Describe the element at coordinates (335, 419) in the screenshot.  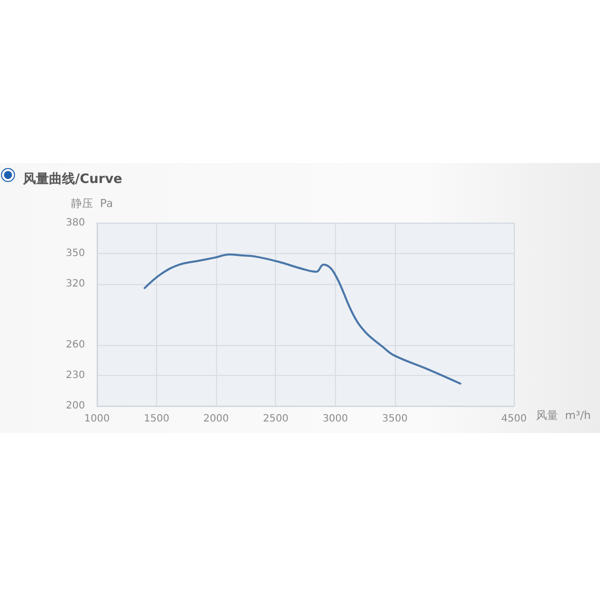
I see `x-tick-label: 3000` at that location.